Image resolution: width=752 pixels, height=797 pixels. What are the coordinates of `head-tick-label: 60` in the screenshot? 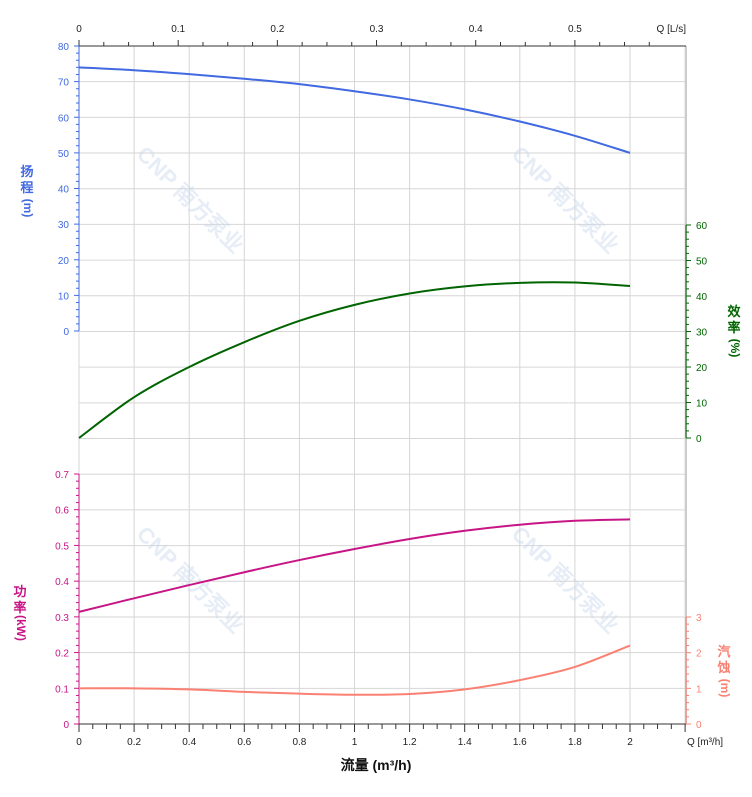 It's located at (64, 118).